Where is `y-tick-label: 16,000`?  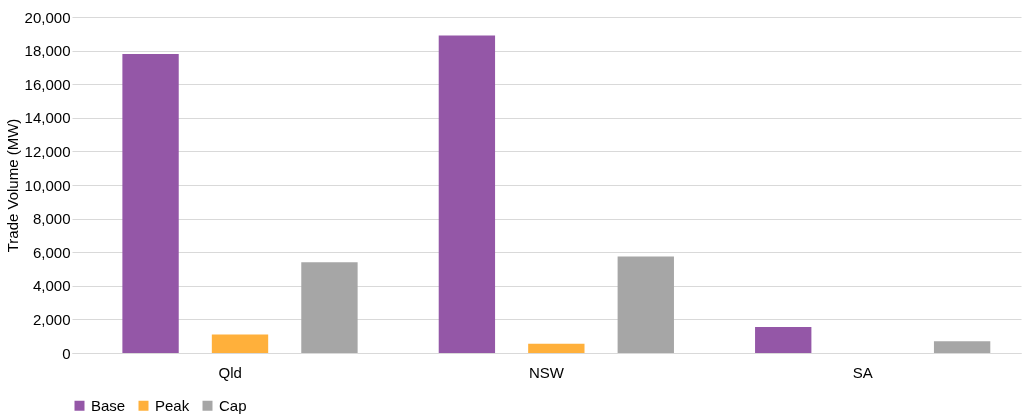 y-tick-label: 16,000 is located at coordinates (47, 84).